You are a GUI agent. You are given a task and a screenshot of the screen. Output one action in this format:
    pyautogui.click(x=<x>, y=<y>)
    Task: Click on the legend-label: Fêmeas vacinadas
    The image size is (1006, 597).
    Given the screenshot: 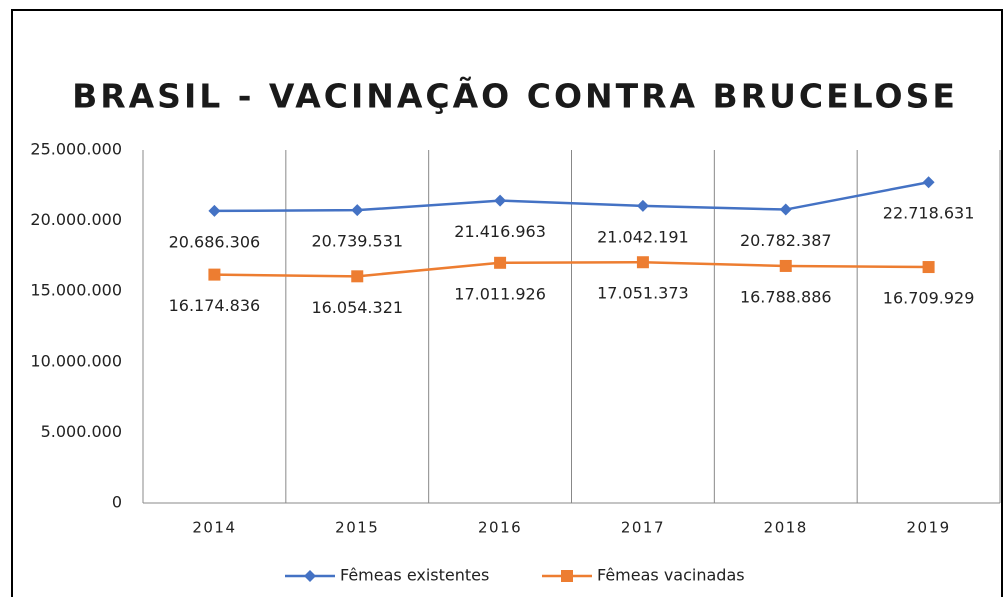 What is the action you would take?
    pyautogui.click(x=671, y=575)
    